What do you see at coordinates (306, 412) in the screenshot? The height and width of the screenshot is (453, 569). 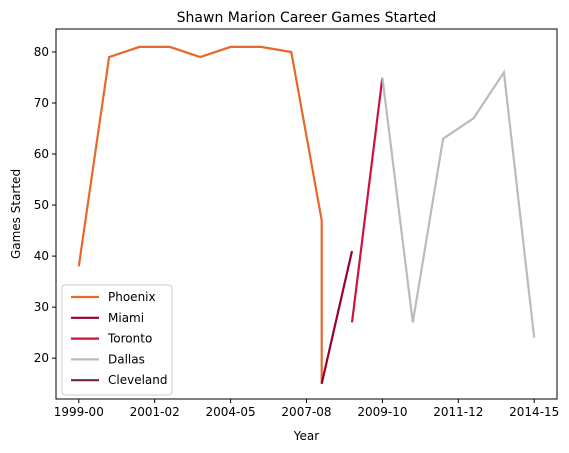 I see `x-tick-label: 2007-08` at bounding box center [306, 412].